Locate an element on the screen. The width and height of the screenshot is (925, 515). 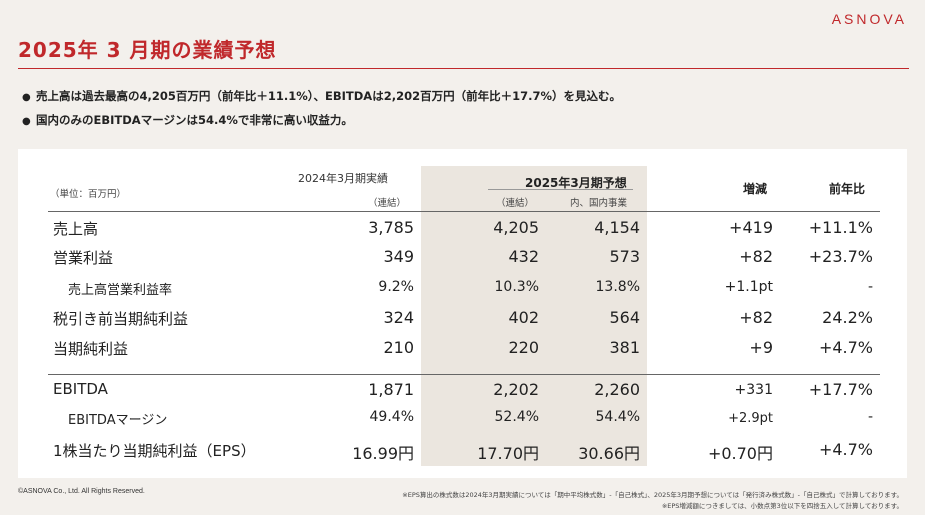
cell-domestic: 2,260 is located at coordinates (617, 389).